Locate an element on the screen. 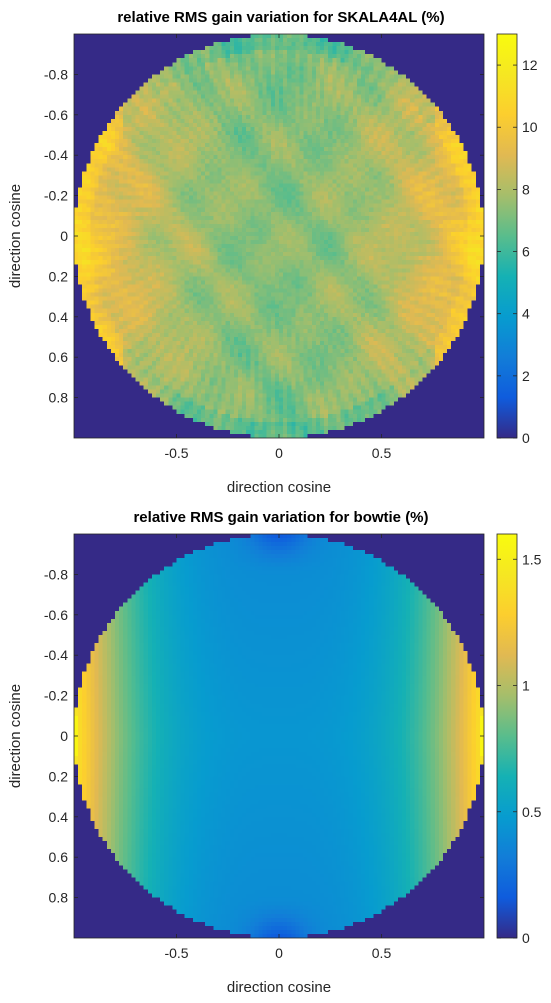 The image size is (551, 1003). colorbar-tick-label: 2 is located at coordinates (526, 376).